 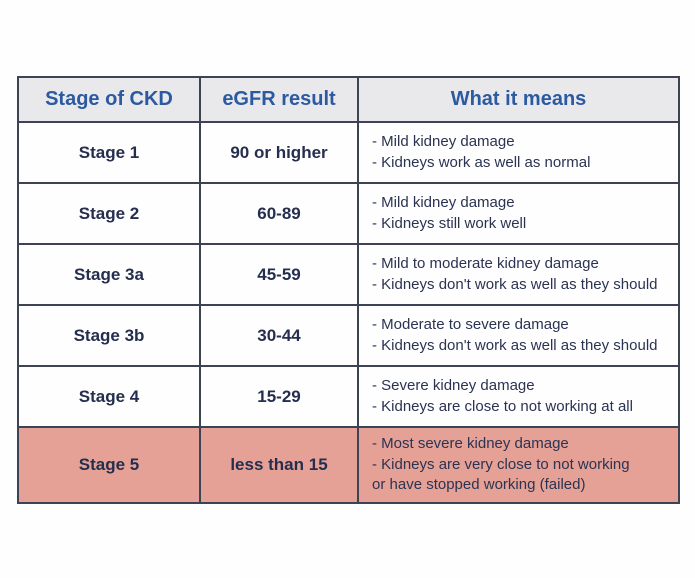 What do you see at coordinates (479, 485) in the screenshot?
I see `meaning-line-continuation: or have stopped working (failed)` at bounding box center [479, 485].